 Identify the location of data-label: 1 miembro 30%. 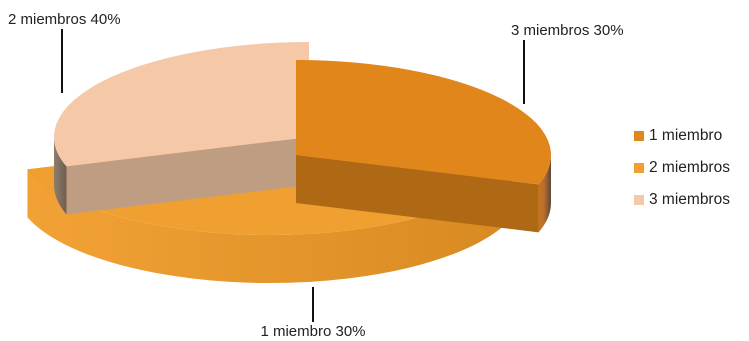
(312, 331).